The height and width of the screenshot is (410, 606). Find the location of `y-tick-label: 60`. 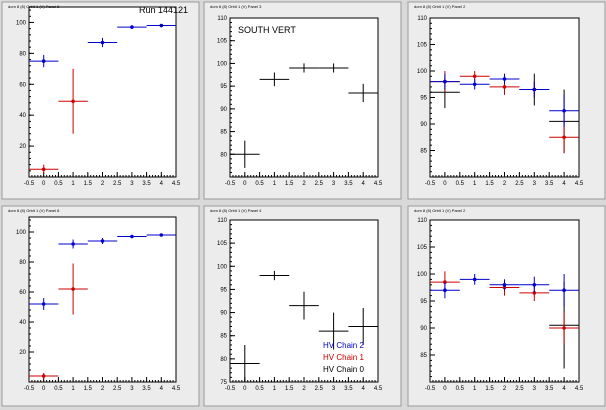

y-tick-label: 60 is located at coordinates (22, 293).